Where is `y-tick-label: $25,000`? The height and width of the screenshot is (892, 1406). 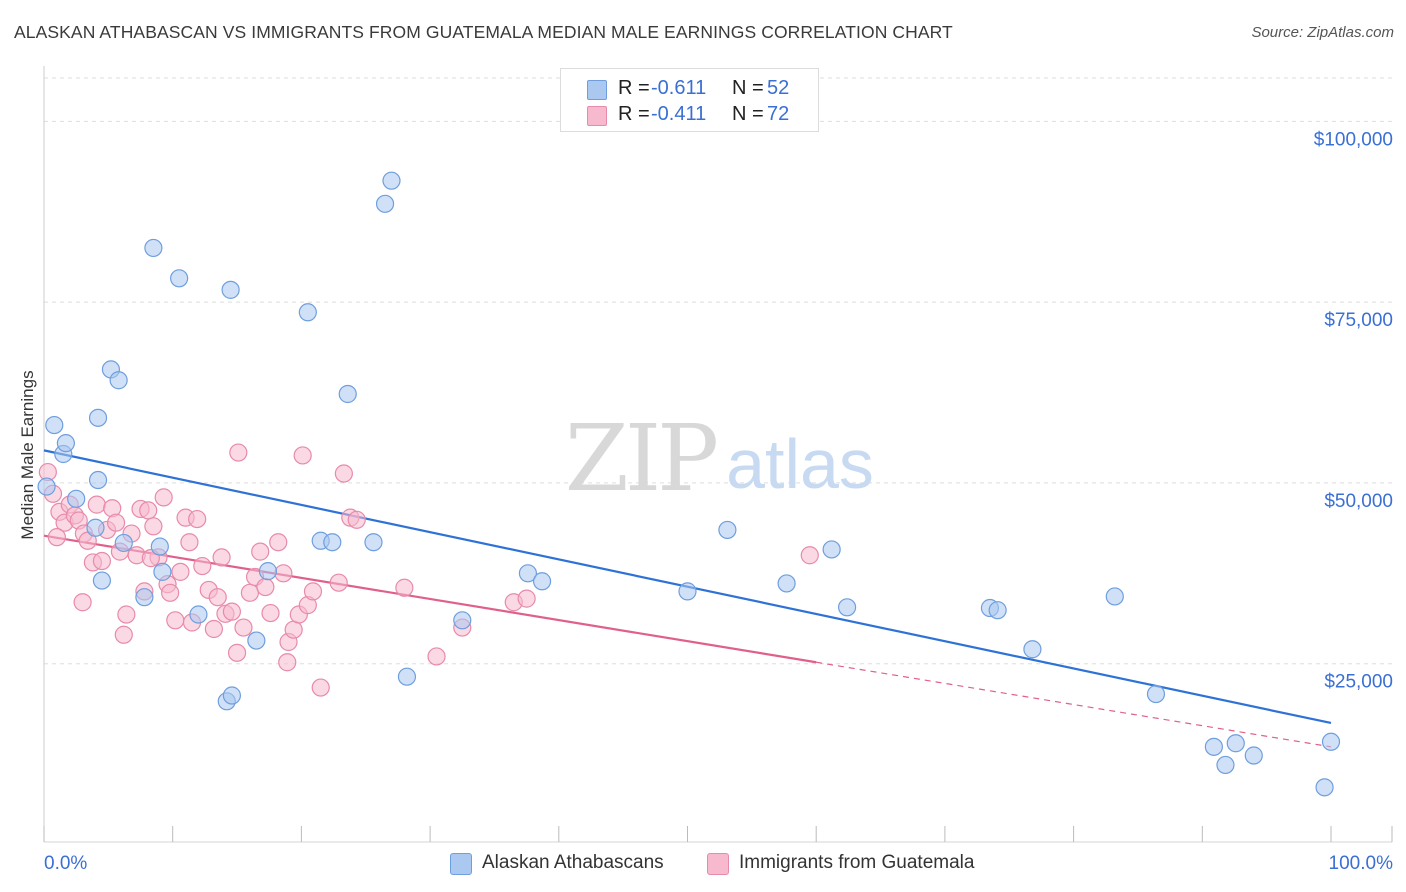 y-tick-label: $25,000 is located at coordinates (1358, 682).